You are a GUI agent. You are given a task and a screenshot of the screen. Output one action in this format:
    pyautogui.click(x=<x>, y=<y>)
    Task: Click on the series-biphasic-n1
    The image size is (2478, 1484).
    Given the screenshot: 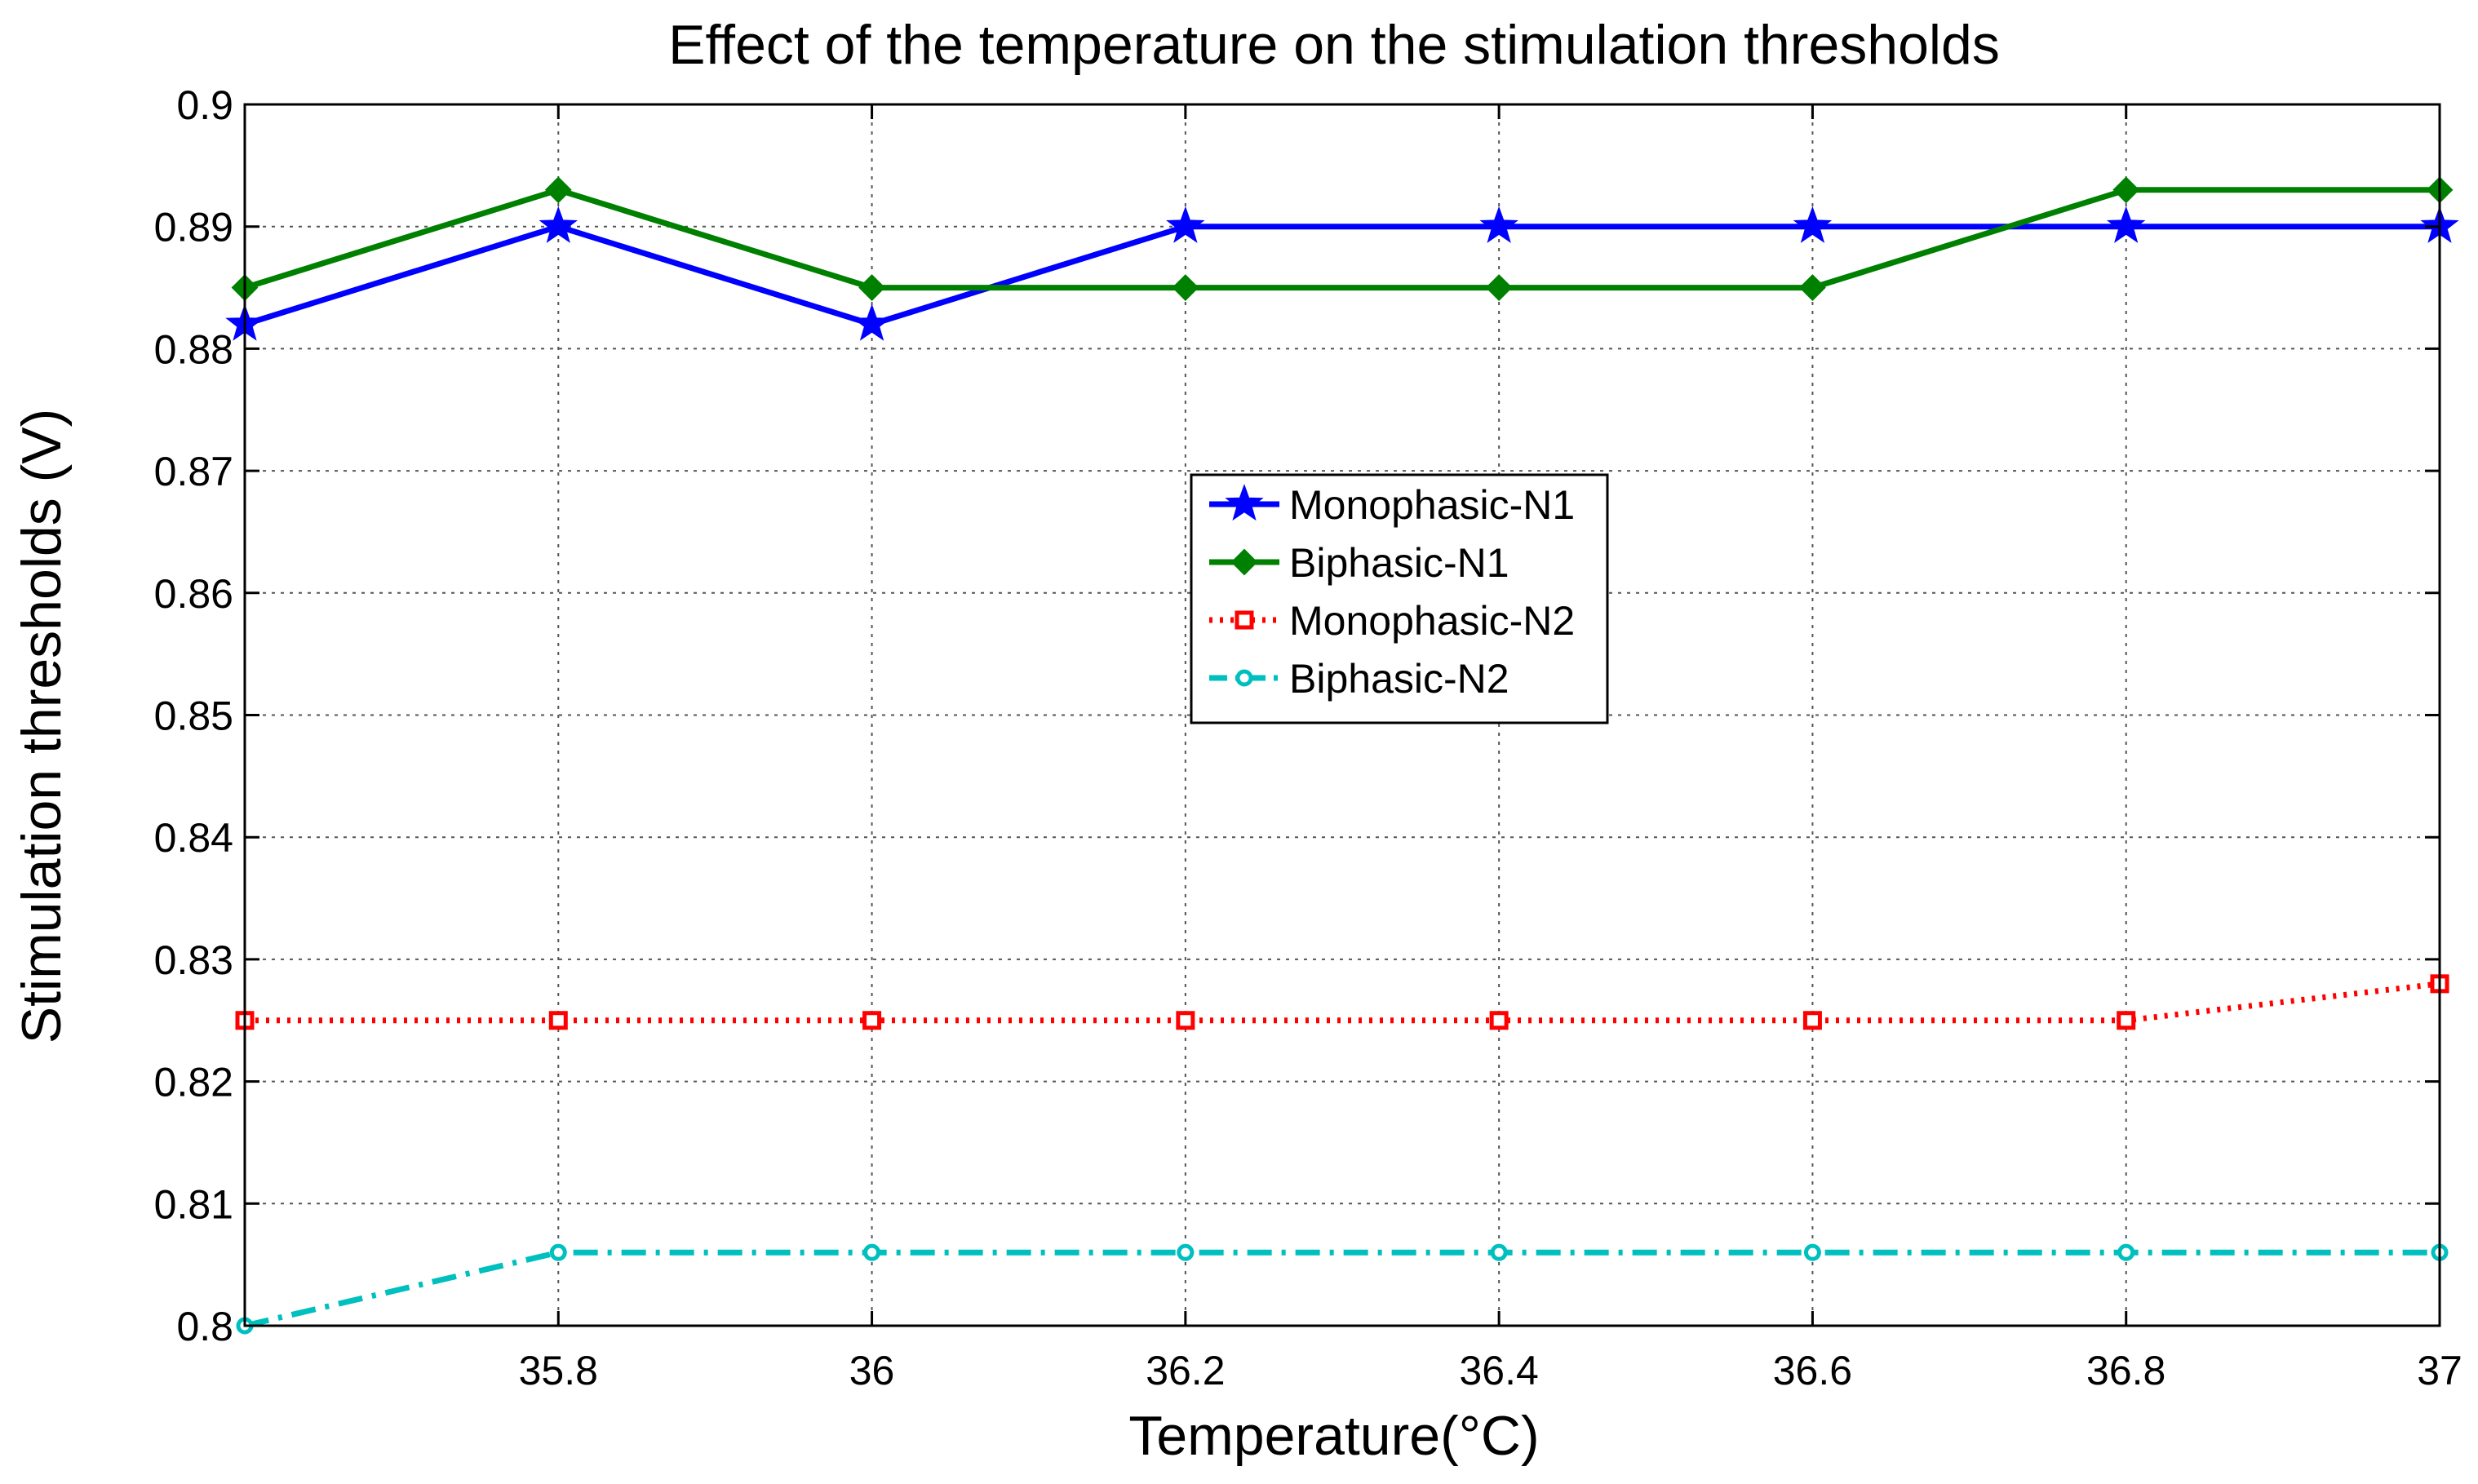 What is the action you would take?
    pyautogui.click(x=1342, y=238)
    